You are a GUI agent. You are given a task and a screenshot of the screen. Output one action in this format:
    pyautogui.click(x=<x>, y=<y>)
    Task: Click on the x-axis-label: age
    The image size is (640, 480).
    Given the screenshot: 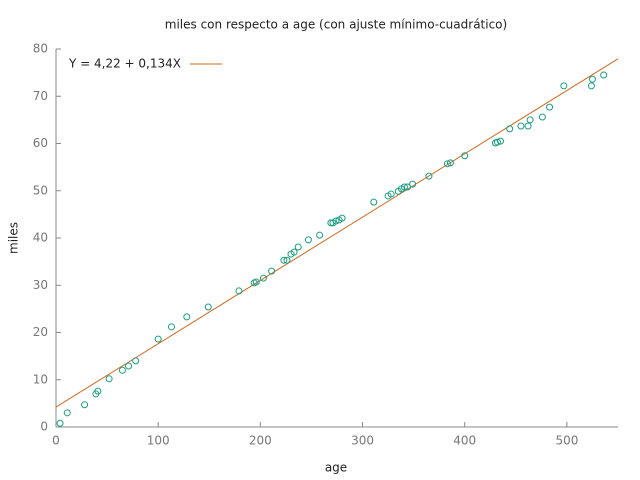 What is the action you would take?
    pyautogui.click(x=336, y=468)
    